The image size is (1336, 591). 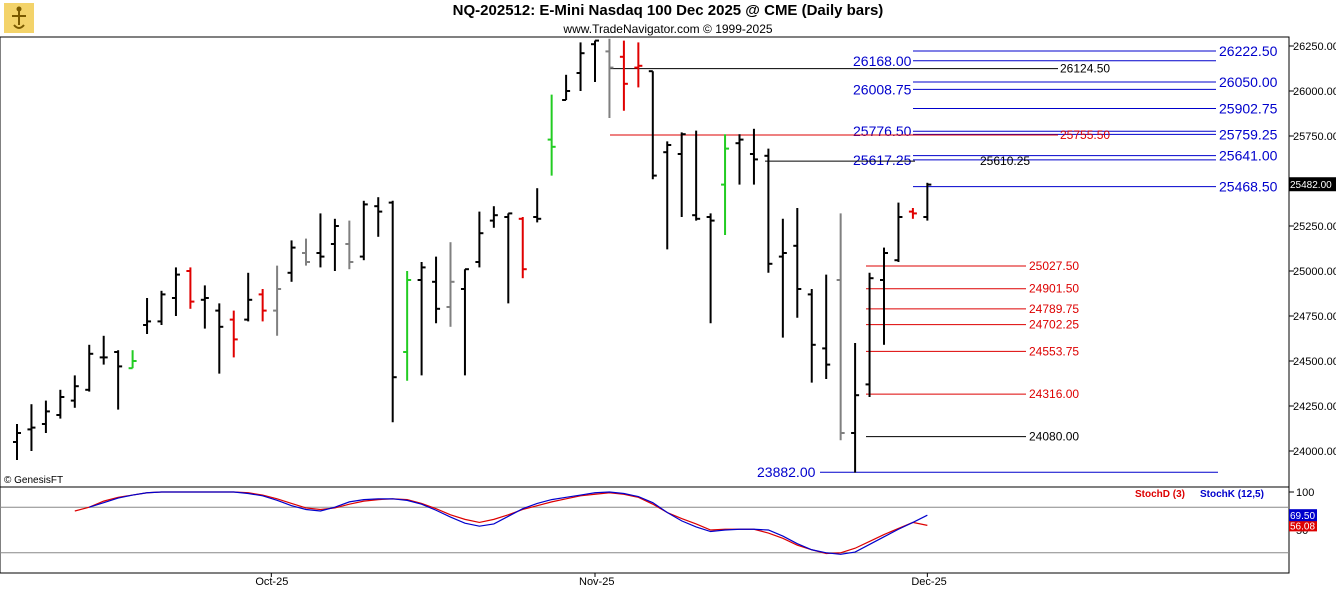 What do you see at coordinates (1314, 272) in the screenshot?
I see `price-tick-label: 25000.00` at bounding box center [1314, 272].